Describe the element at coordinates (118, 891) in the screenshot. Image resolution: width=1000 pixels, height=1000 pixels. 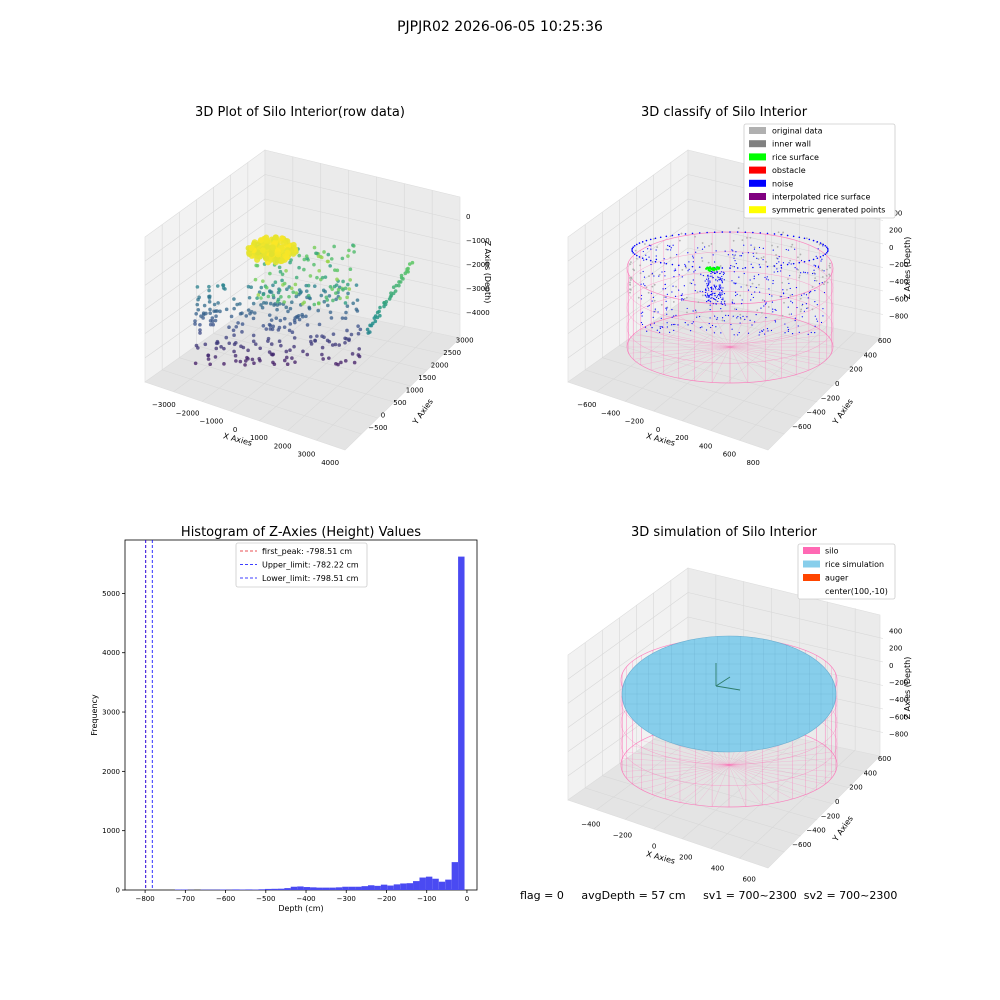
I see `y-tick-label: 0` at that location.